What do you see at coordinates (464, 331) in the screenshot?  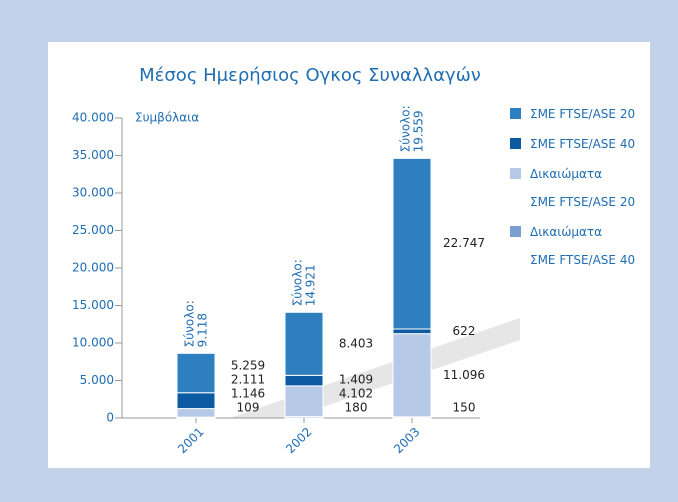 I see `value-label: 622` at bounding box center [464, 331].